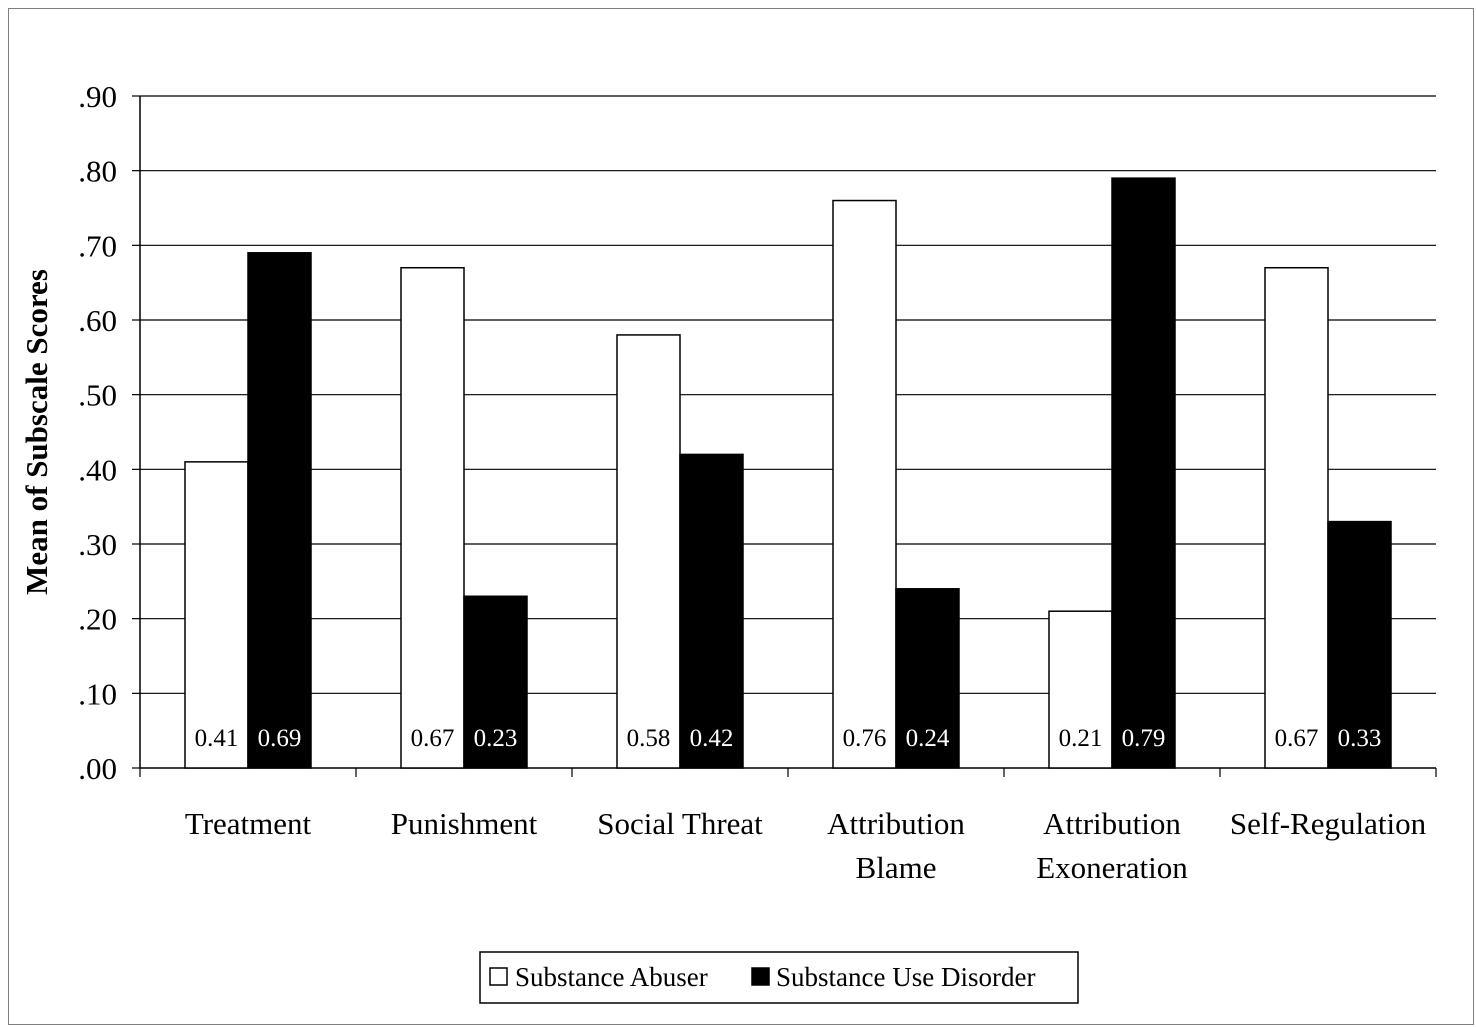 This screenshot has height=1027, width=1476. What do you see at coordinates (97, 469) in the screenshot?
I see `y-tick-label: .40` at bounding box center [97, 469].